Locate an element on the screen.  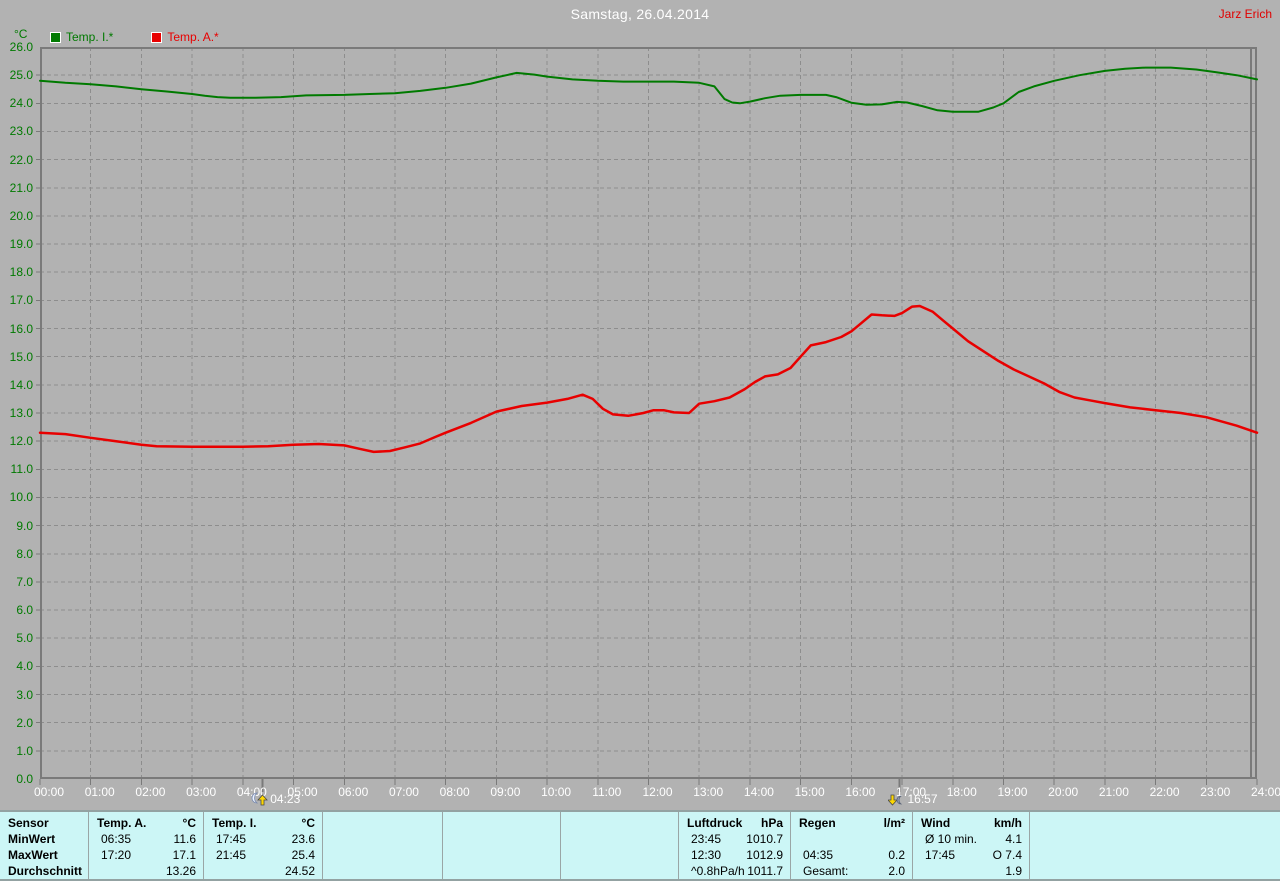
table-row: 13.26 is located at coordinates (146, 871).